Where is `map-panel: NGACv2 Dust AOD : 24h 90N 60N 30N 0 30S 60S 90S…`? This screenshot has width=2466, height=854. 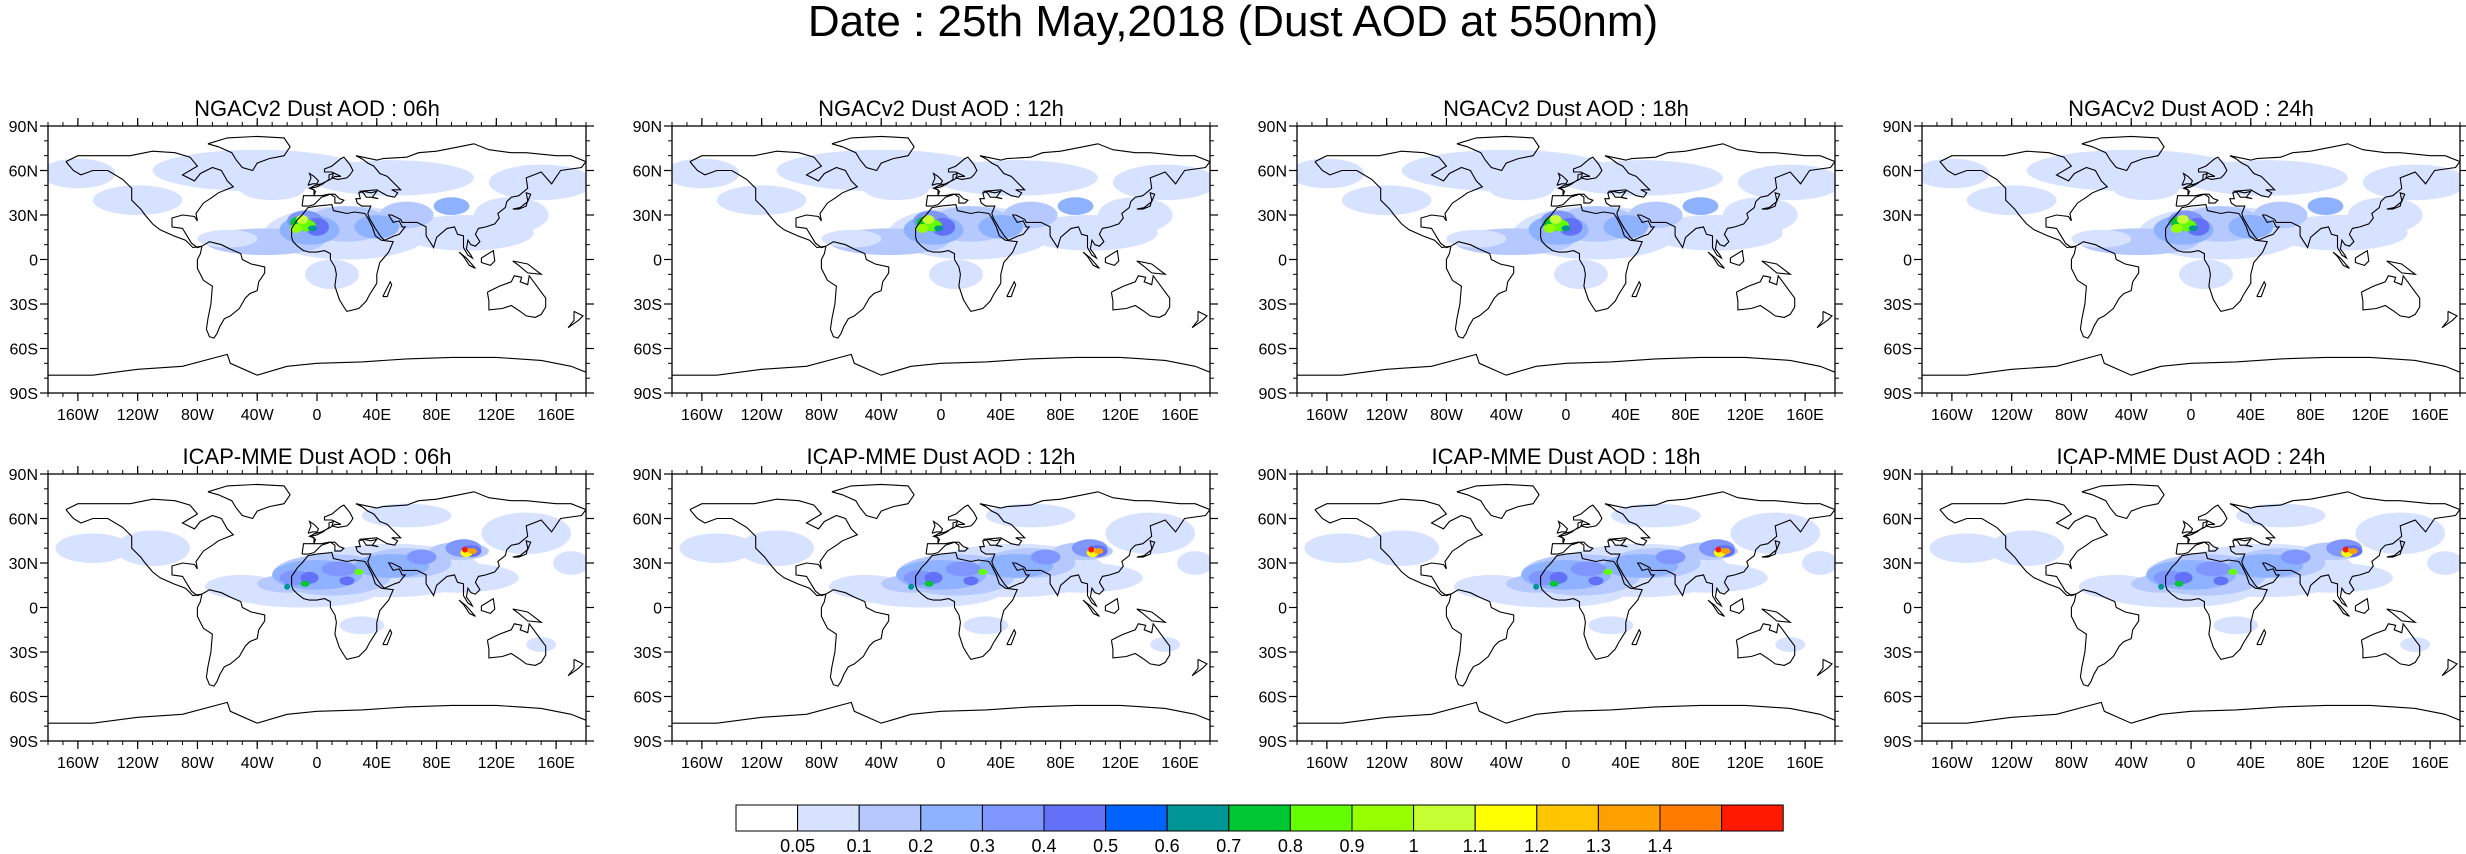
map-panel: NGACv2 Dust AOD : 24h 90N 60N 30N 0 30S 60S 90S… is located at coordinates (2174, 260).